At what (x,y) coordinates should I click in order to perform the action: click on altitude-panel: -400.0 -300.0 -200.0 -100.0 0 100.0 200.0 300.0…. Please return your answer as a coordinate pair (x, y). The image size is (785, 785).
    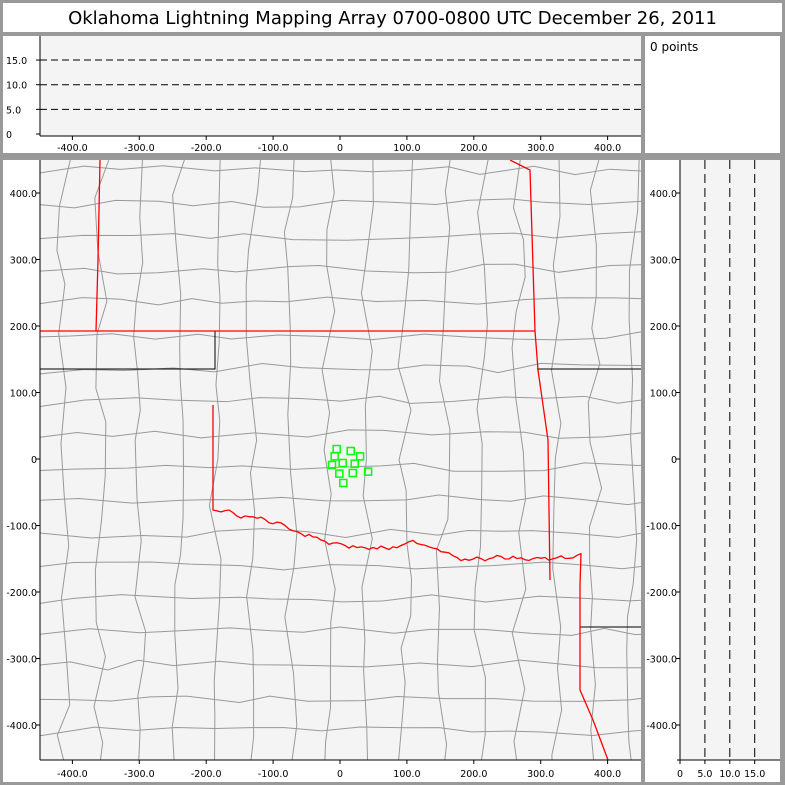
    Looking at the image, I should click on (322, 94).